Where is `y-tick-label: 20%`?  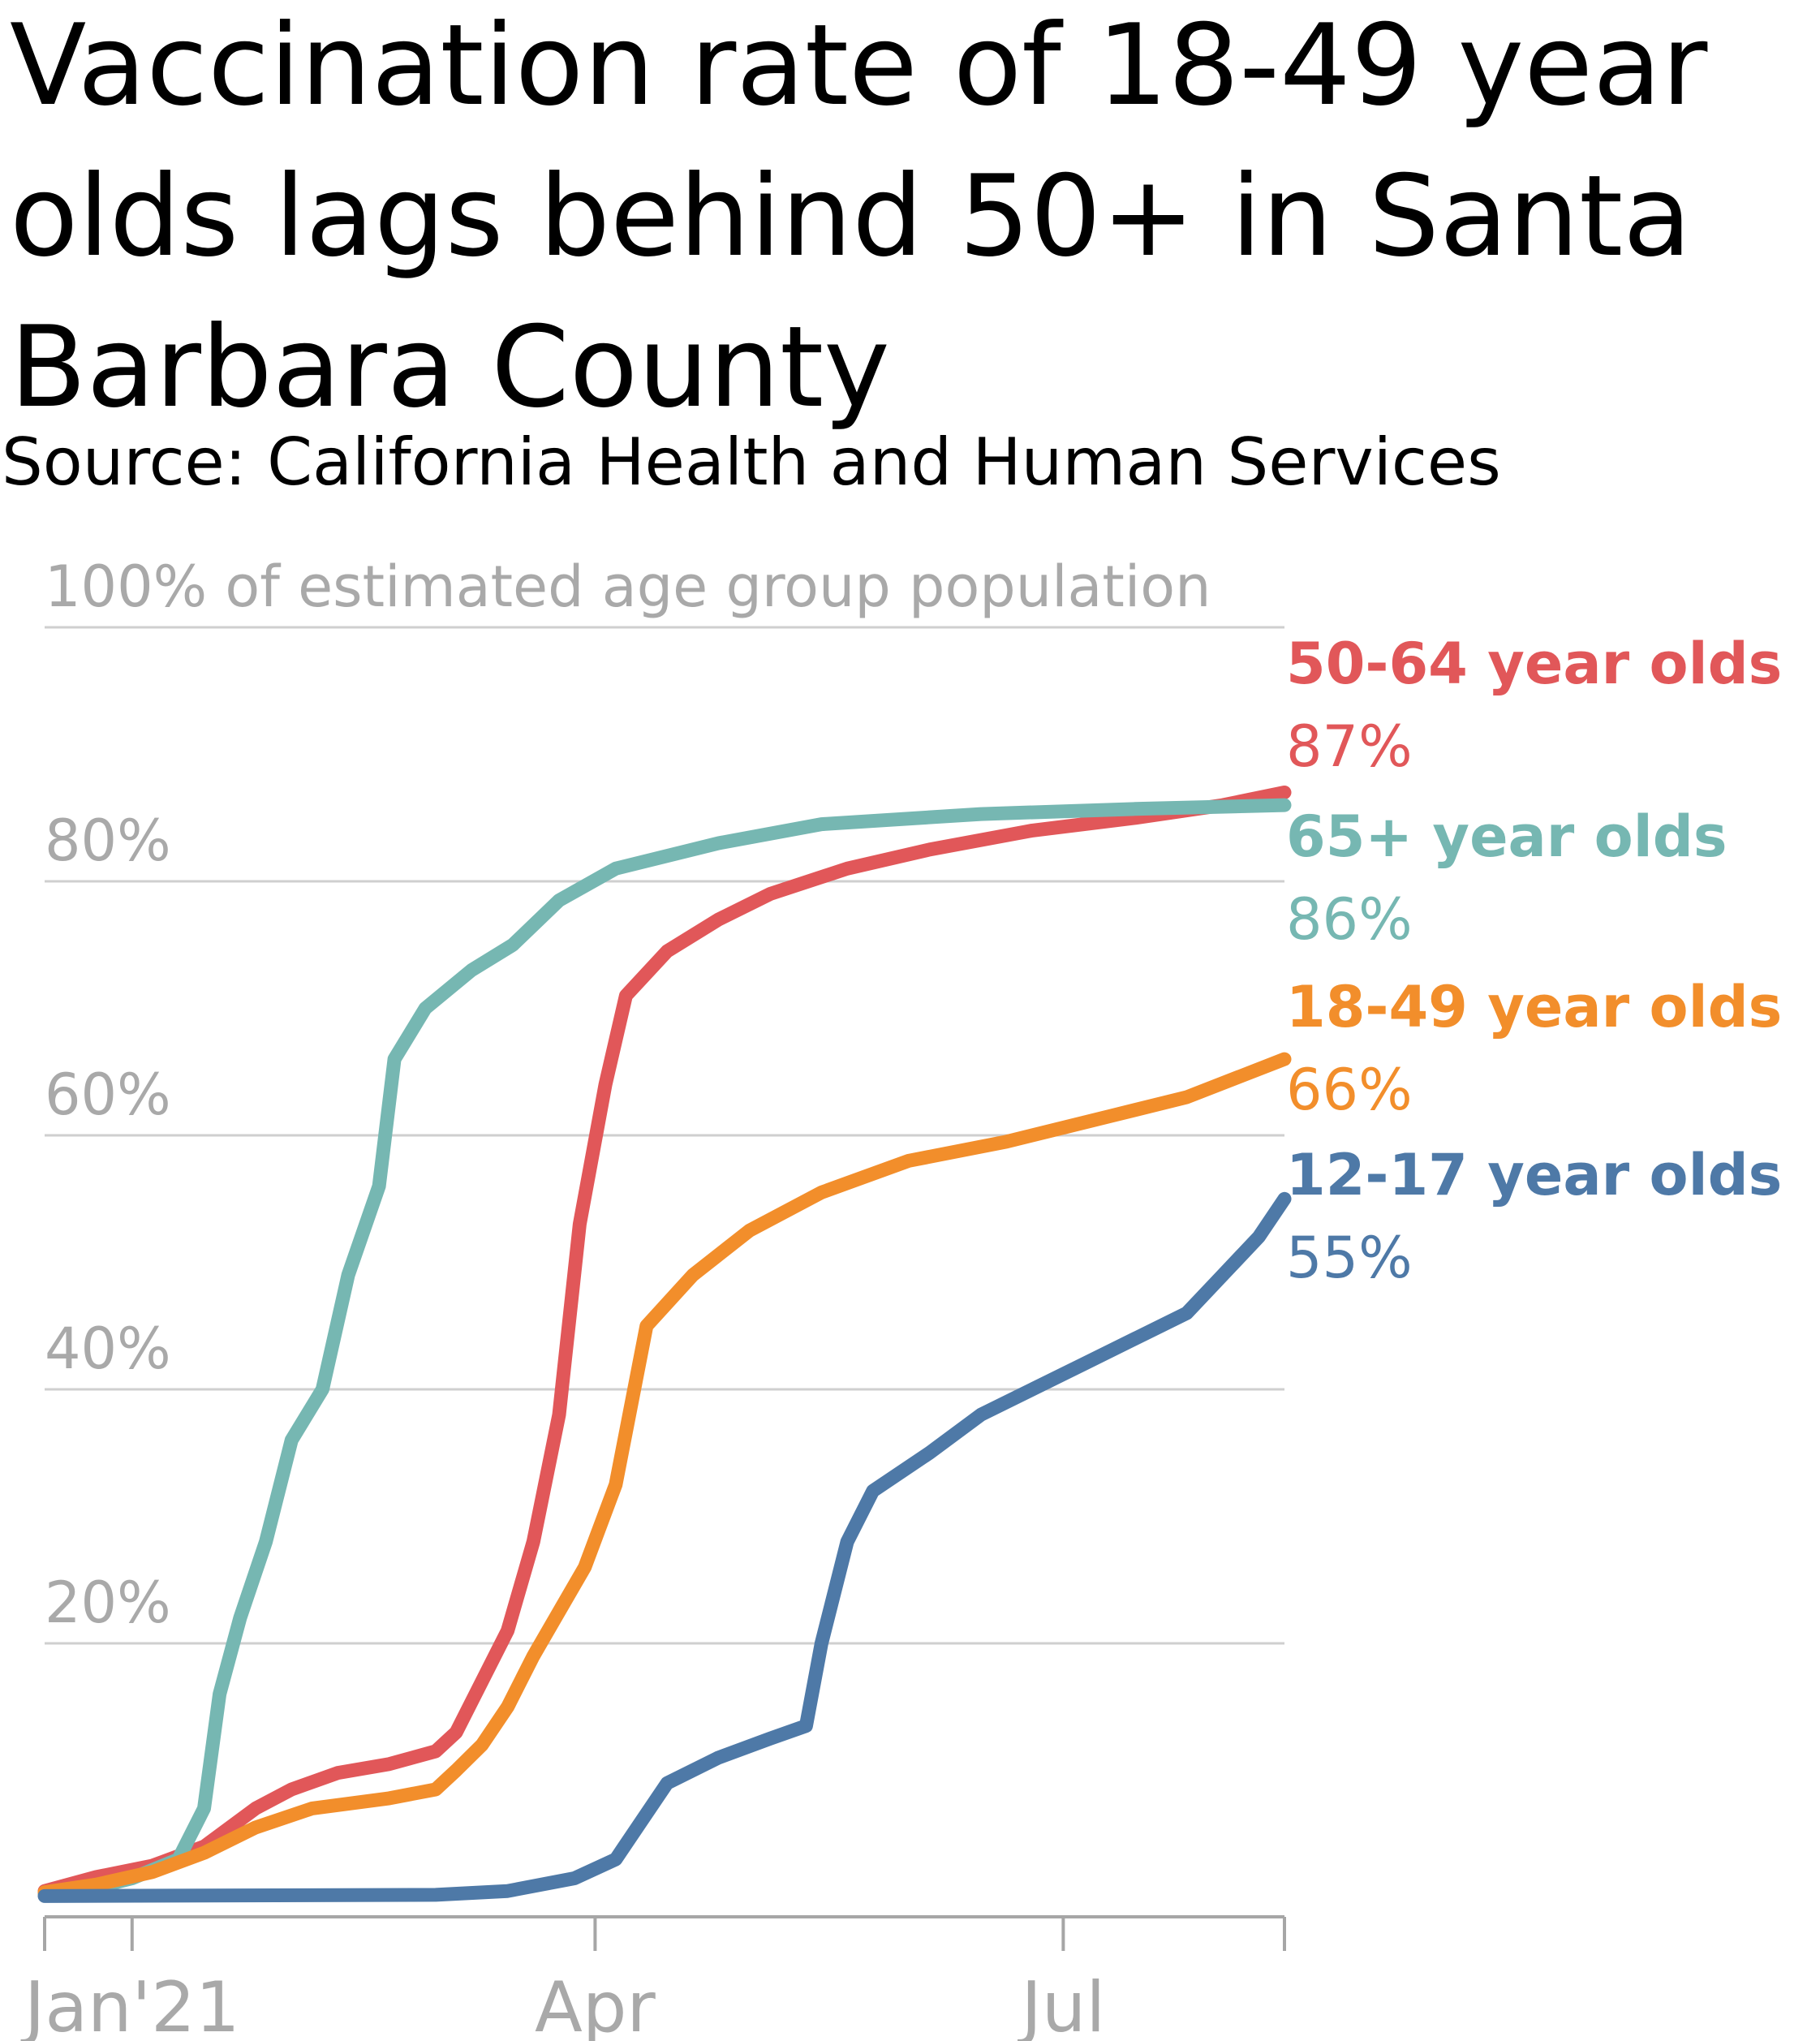
y-tick-label: 20% is located at coordinates (108, 1603).